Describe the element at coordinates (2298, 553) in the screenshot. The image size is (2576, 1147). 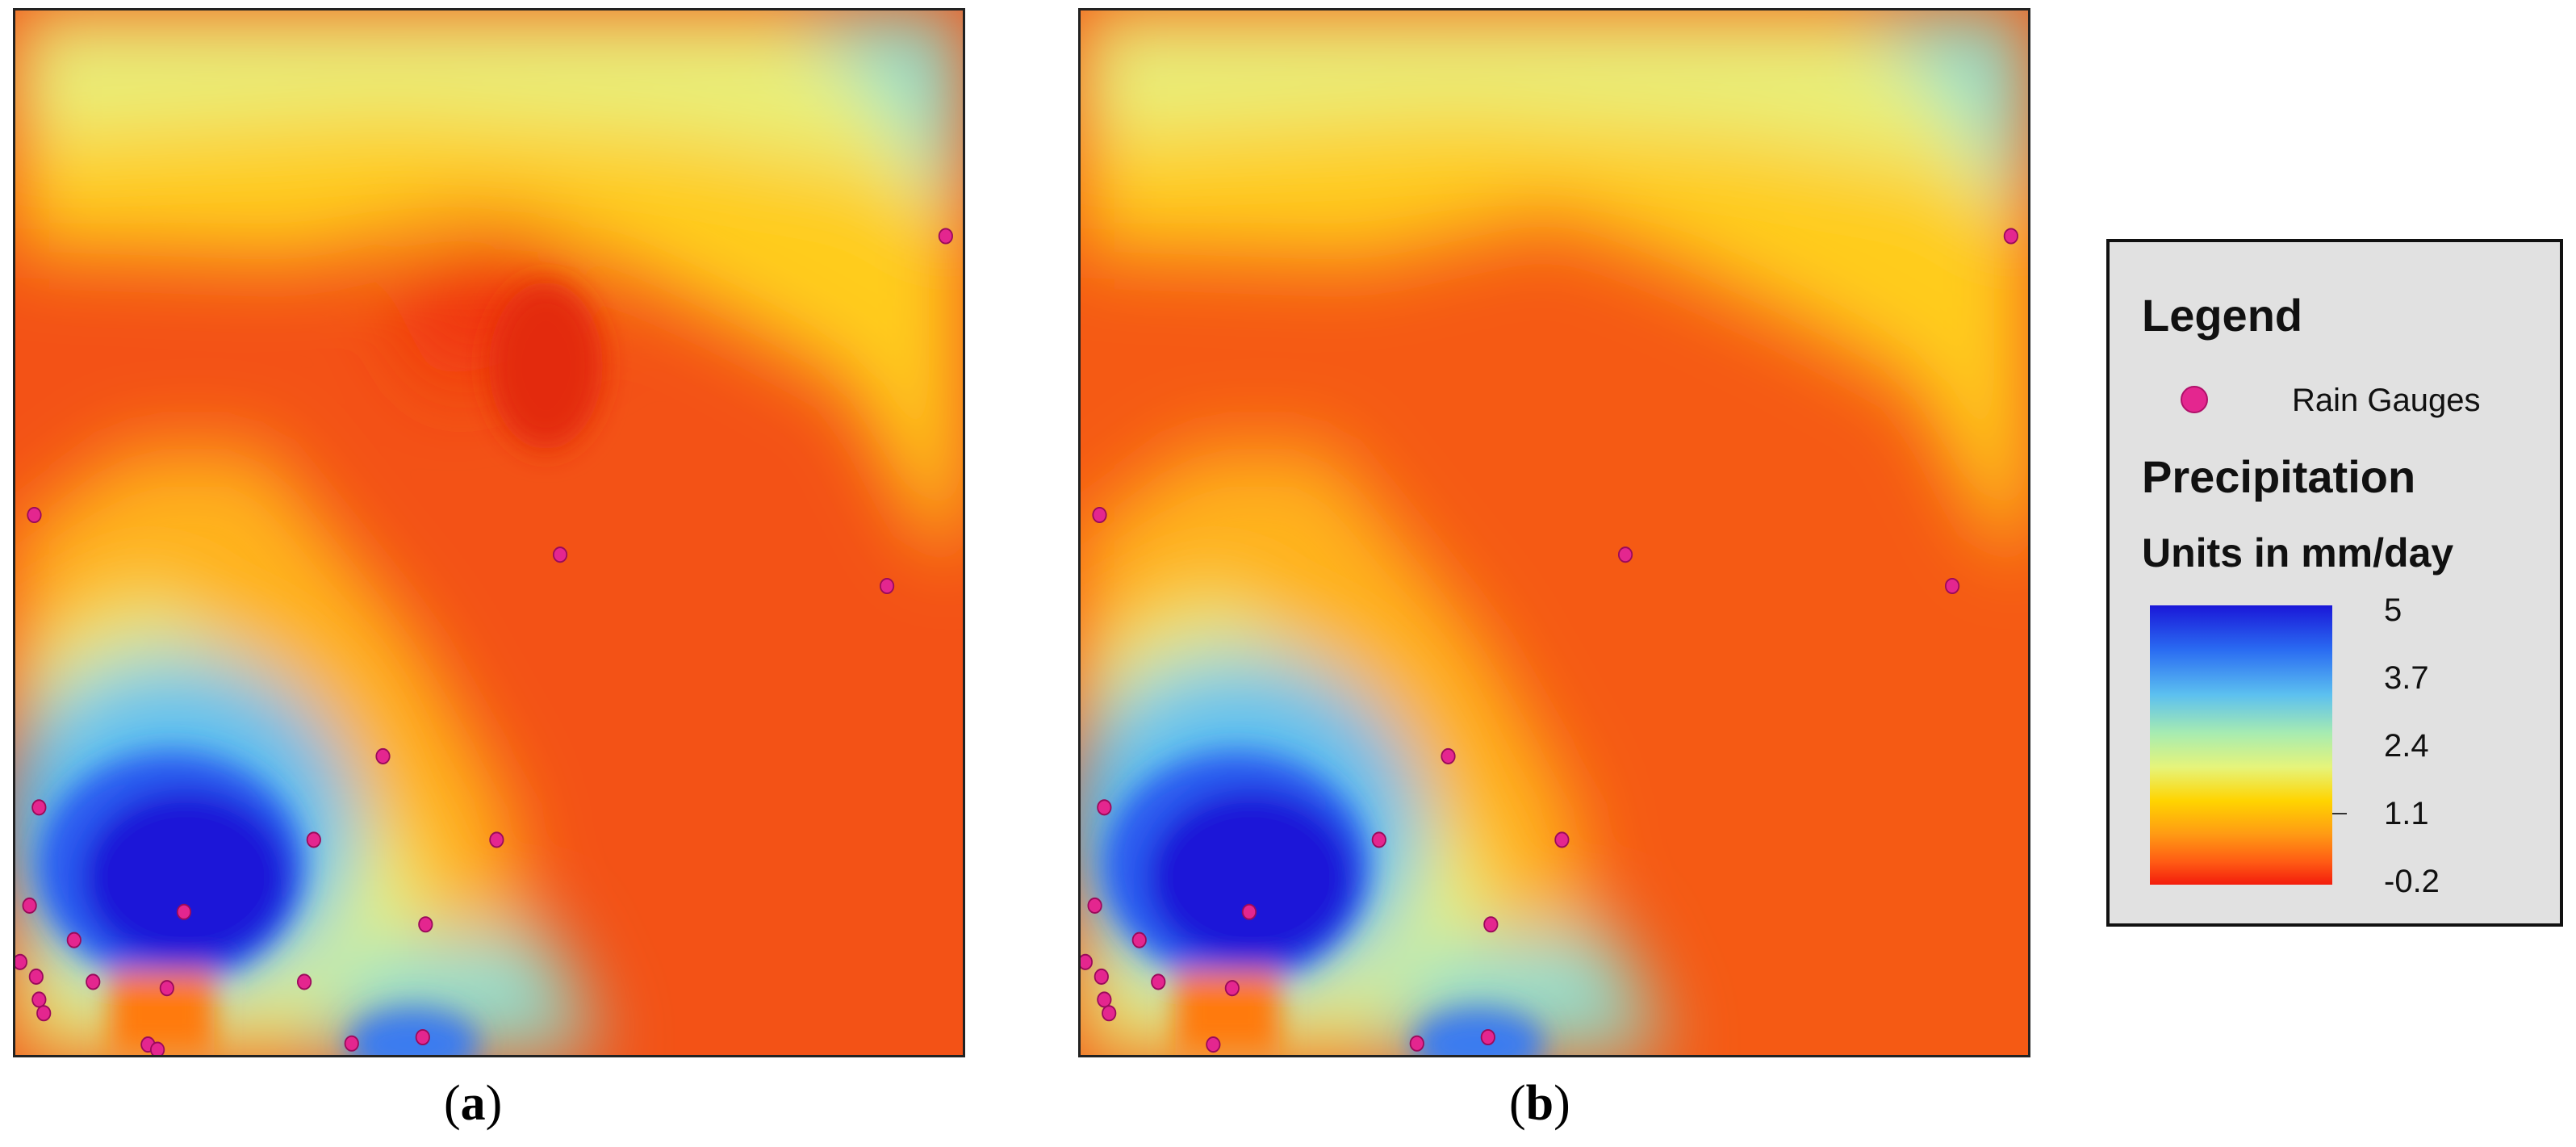
I see `units-label: Units in mm/day` at that location.